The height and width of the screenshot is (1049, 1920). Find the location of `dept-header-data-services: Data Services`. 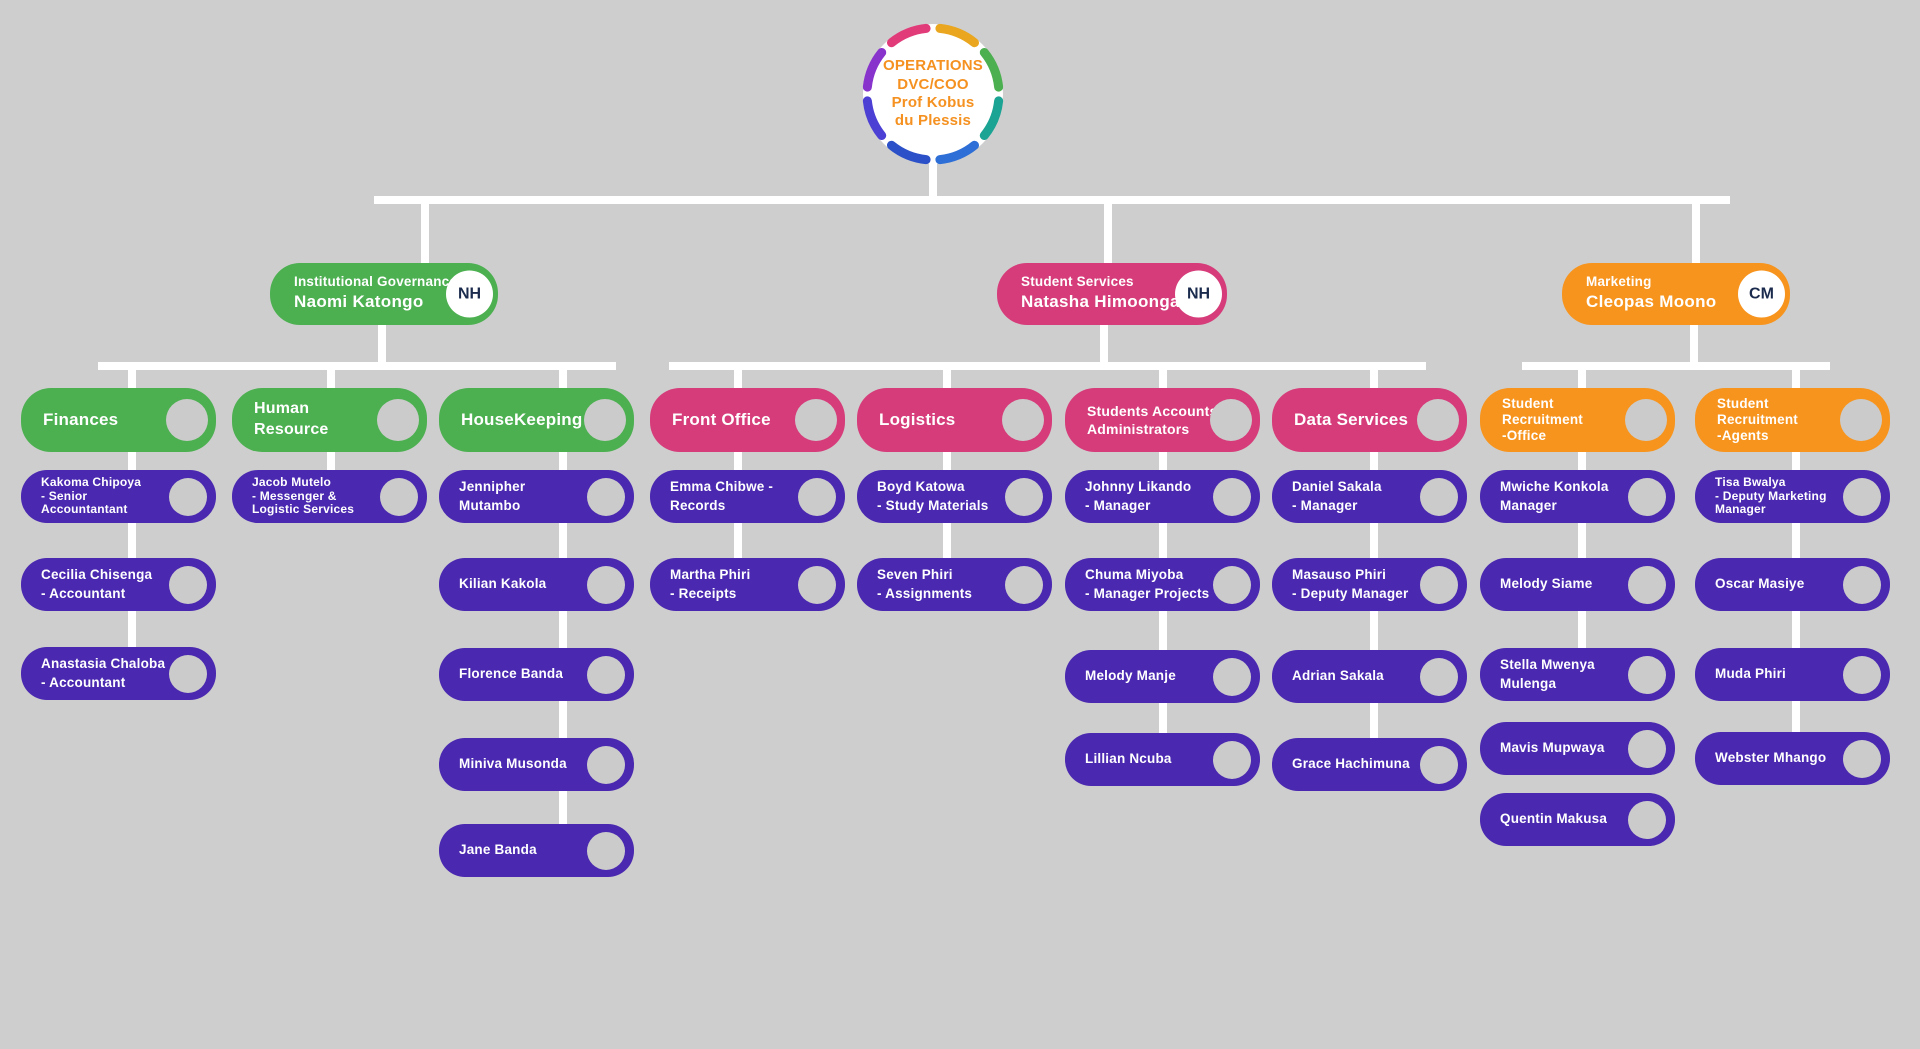

dept-header-data-services: Data Services is located at coordinates (1369, 420).